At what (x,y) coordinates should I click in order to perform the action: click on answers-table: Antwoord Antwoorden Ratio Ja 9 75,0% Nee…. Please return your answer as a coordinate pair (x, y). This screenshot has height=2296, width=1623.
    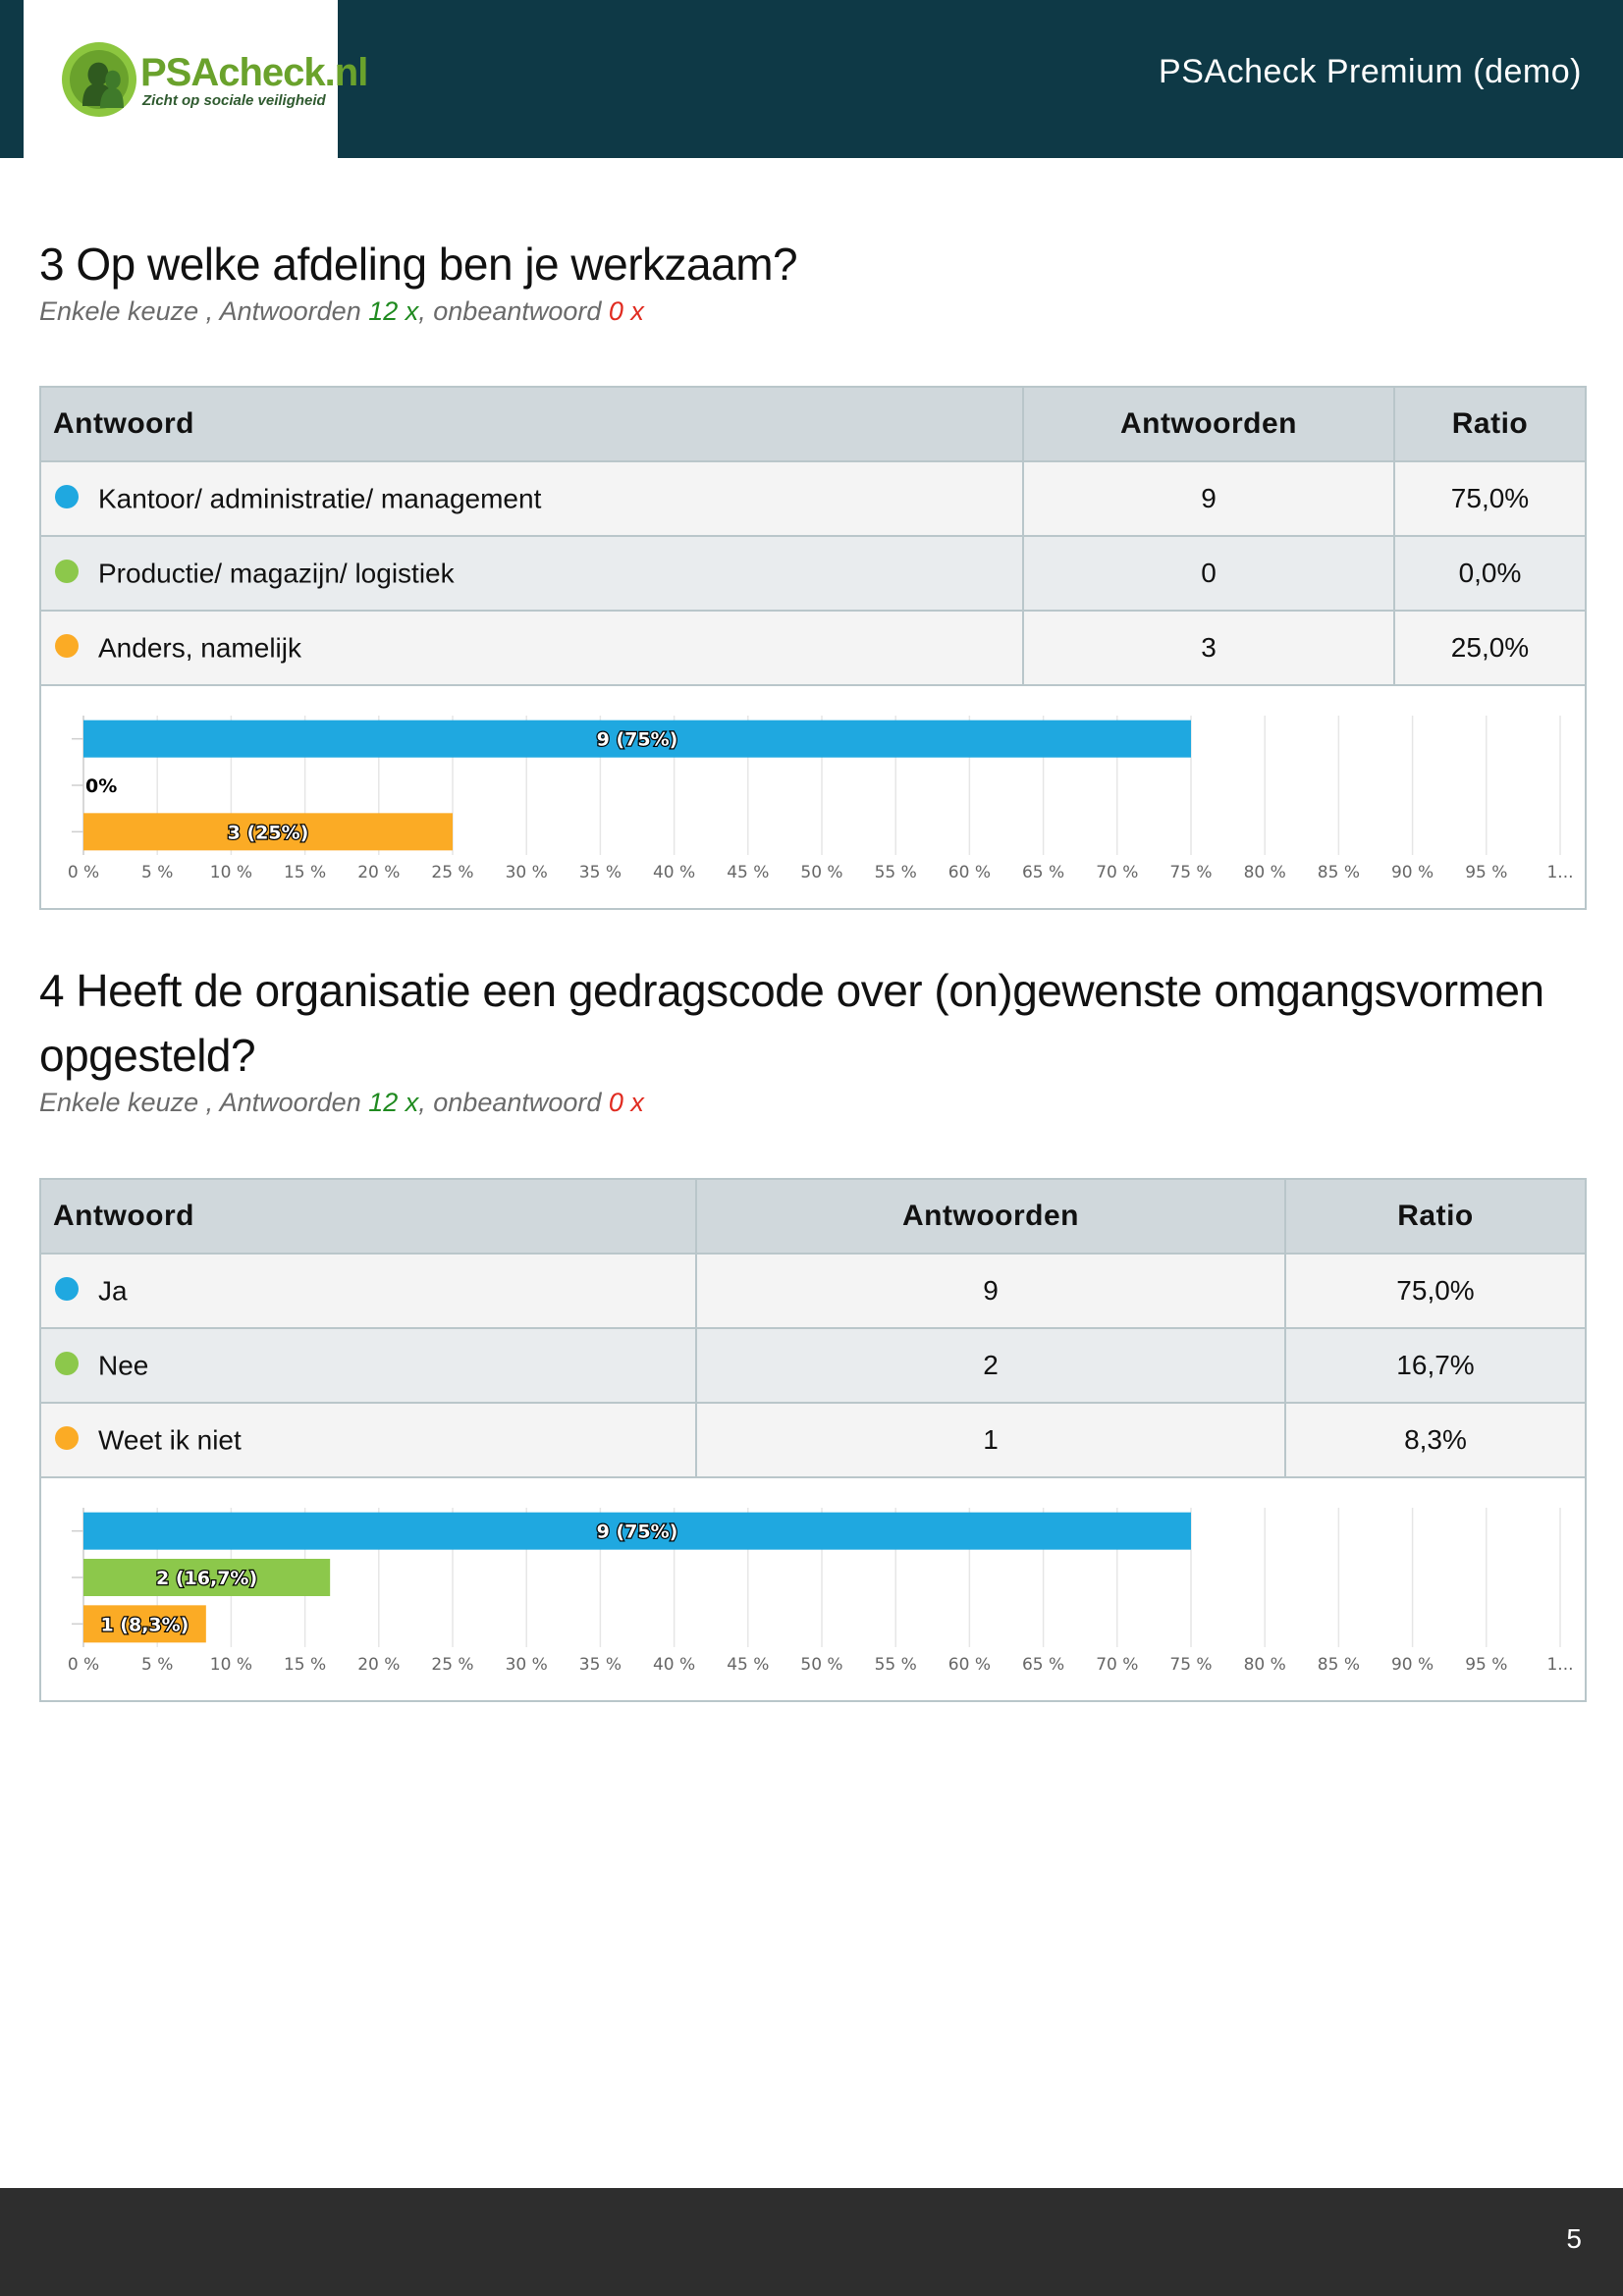
    Looking at the image, I should click on (813, 1329).